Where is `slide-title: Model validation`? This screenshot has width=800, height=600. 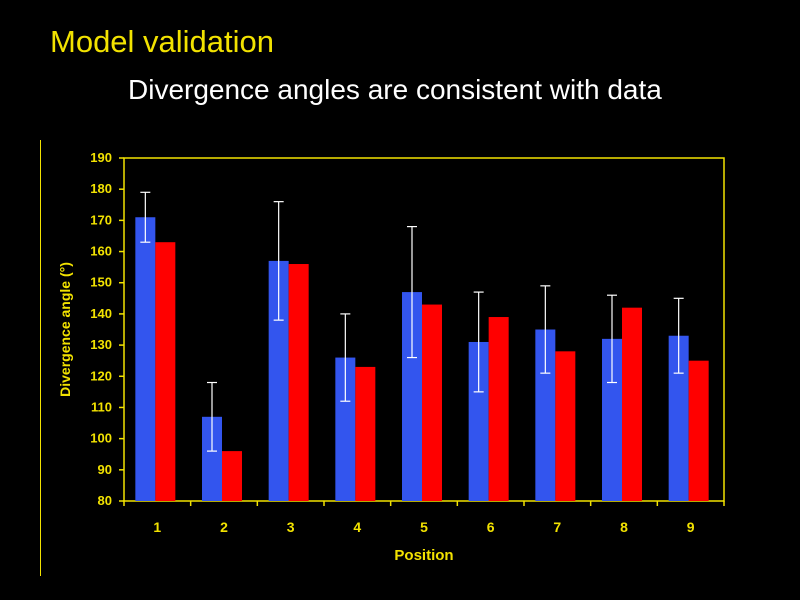
slide-title: Model validation is located at coordinates (162, 41).